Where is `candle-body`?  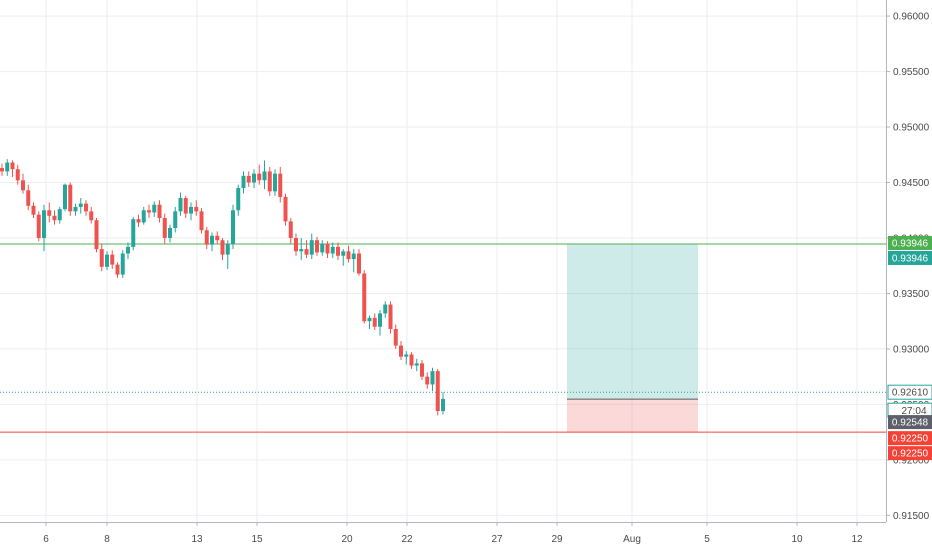 candle-body is located at coordinates (222, 247).